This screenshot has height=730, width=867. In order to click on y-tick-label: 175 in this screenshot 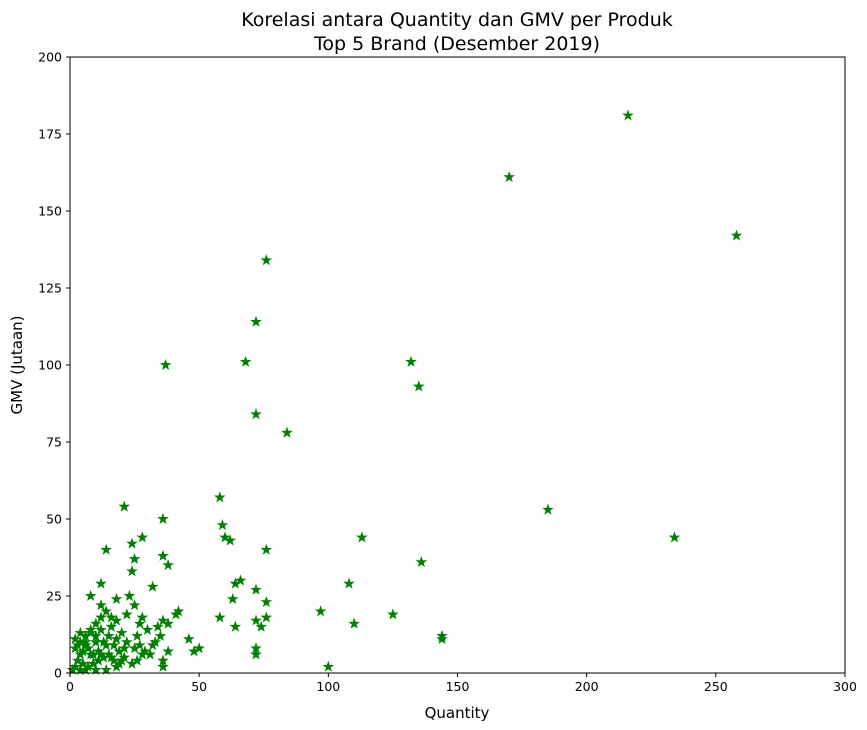, I will do `click(50, 134)`.